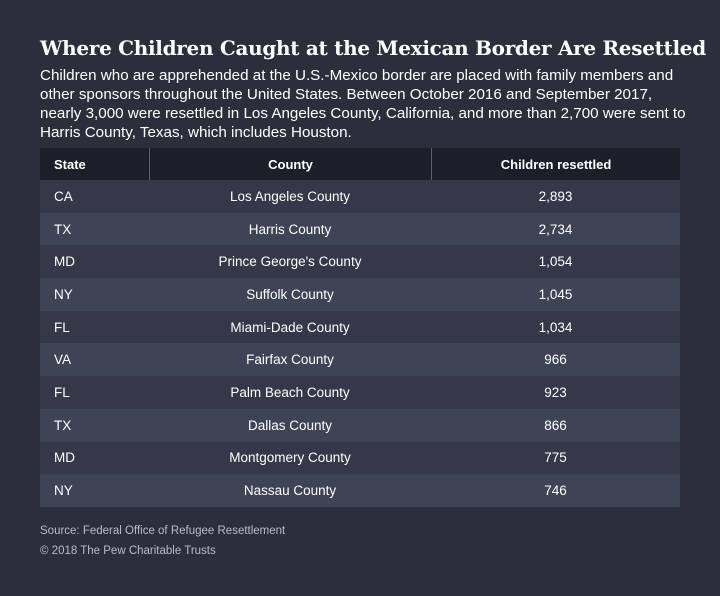  What do you see at coordinates (555, 392) in the screenshot?
I see `cell-children-resettled: 923` at bounding box center [555, 392].